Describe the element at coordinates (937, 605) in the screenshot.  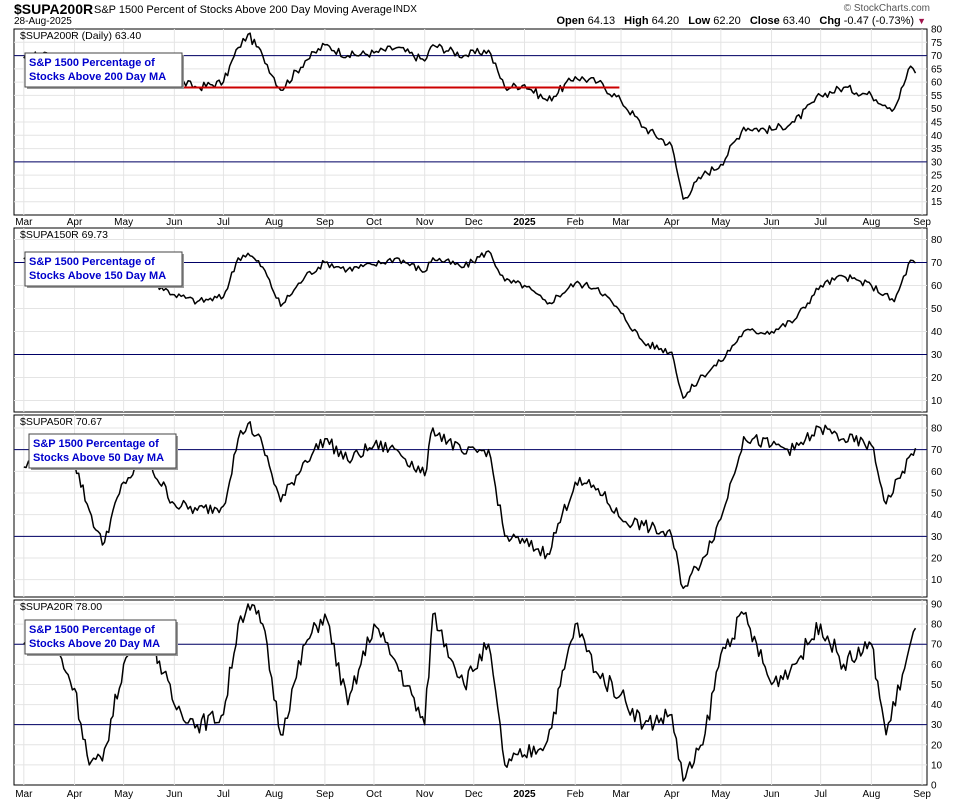
I see `y-tick-label: 90` at that location.